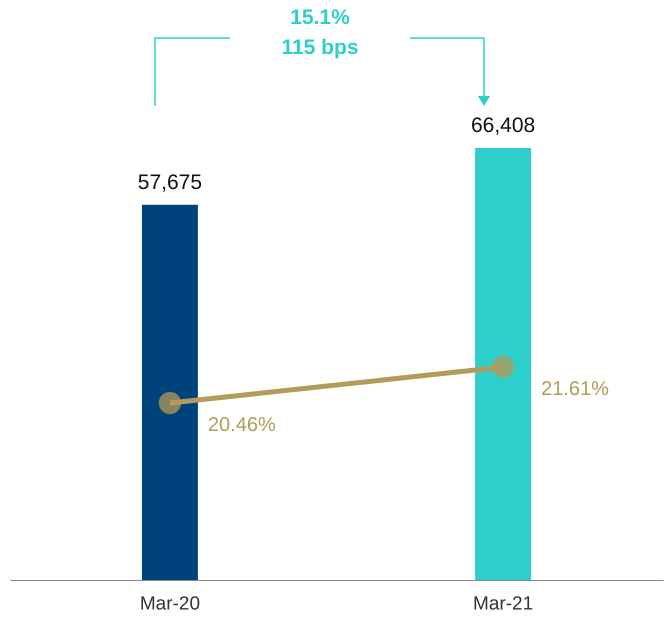 The width and height of the screenshot is (672, 617). Describe the element at coordinates (320, 48) in the screenshot. I see `text: 115 bps` at that location.